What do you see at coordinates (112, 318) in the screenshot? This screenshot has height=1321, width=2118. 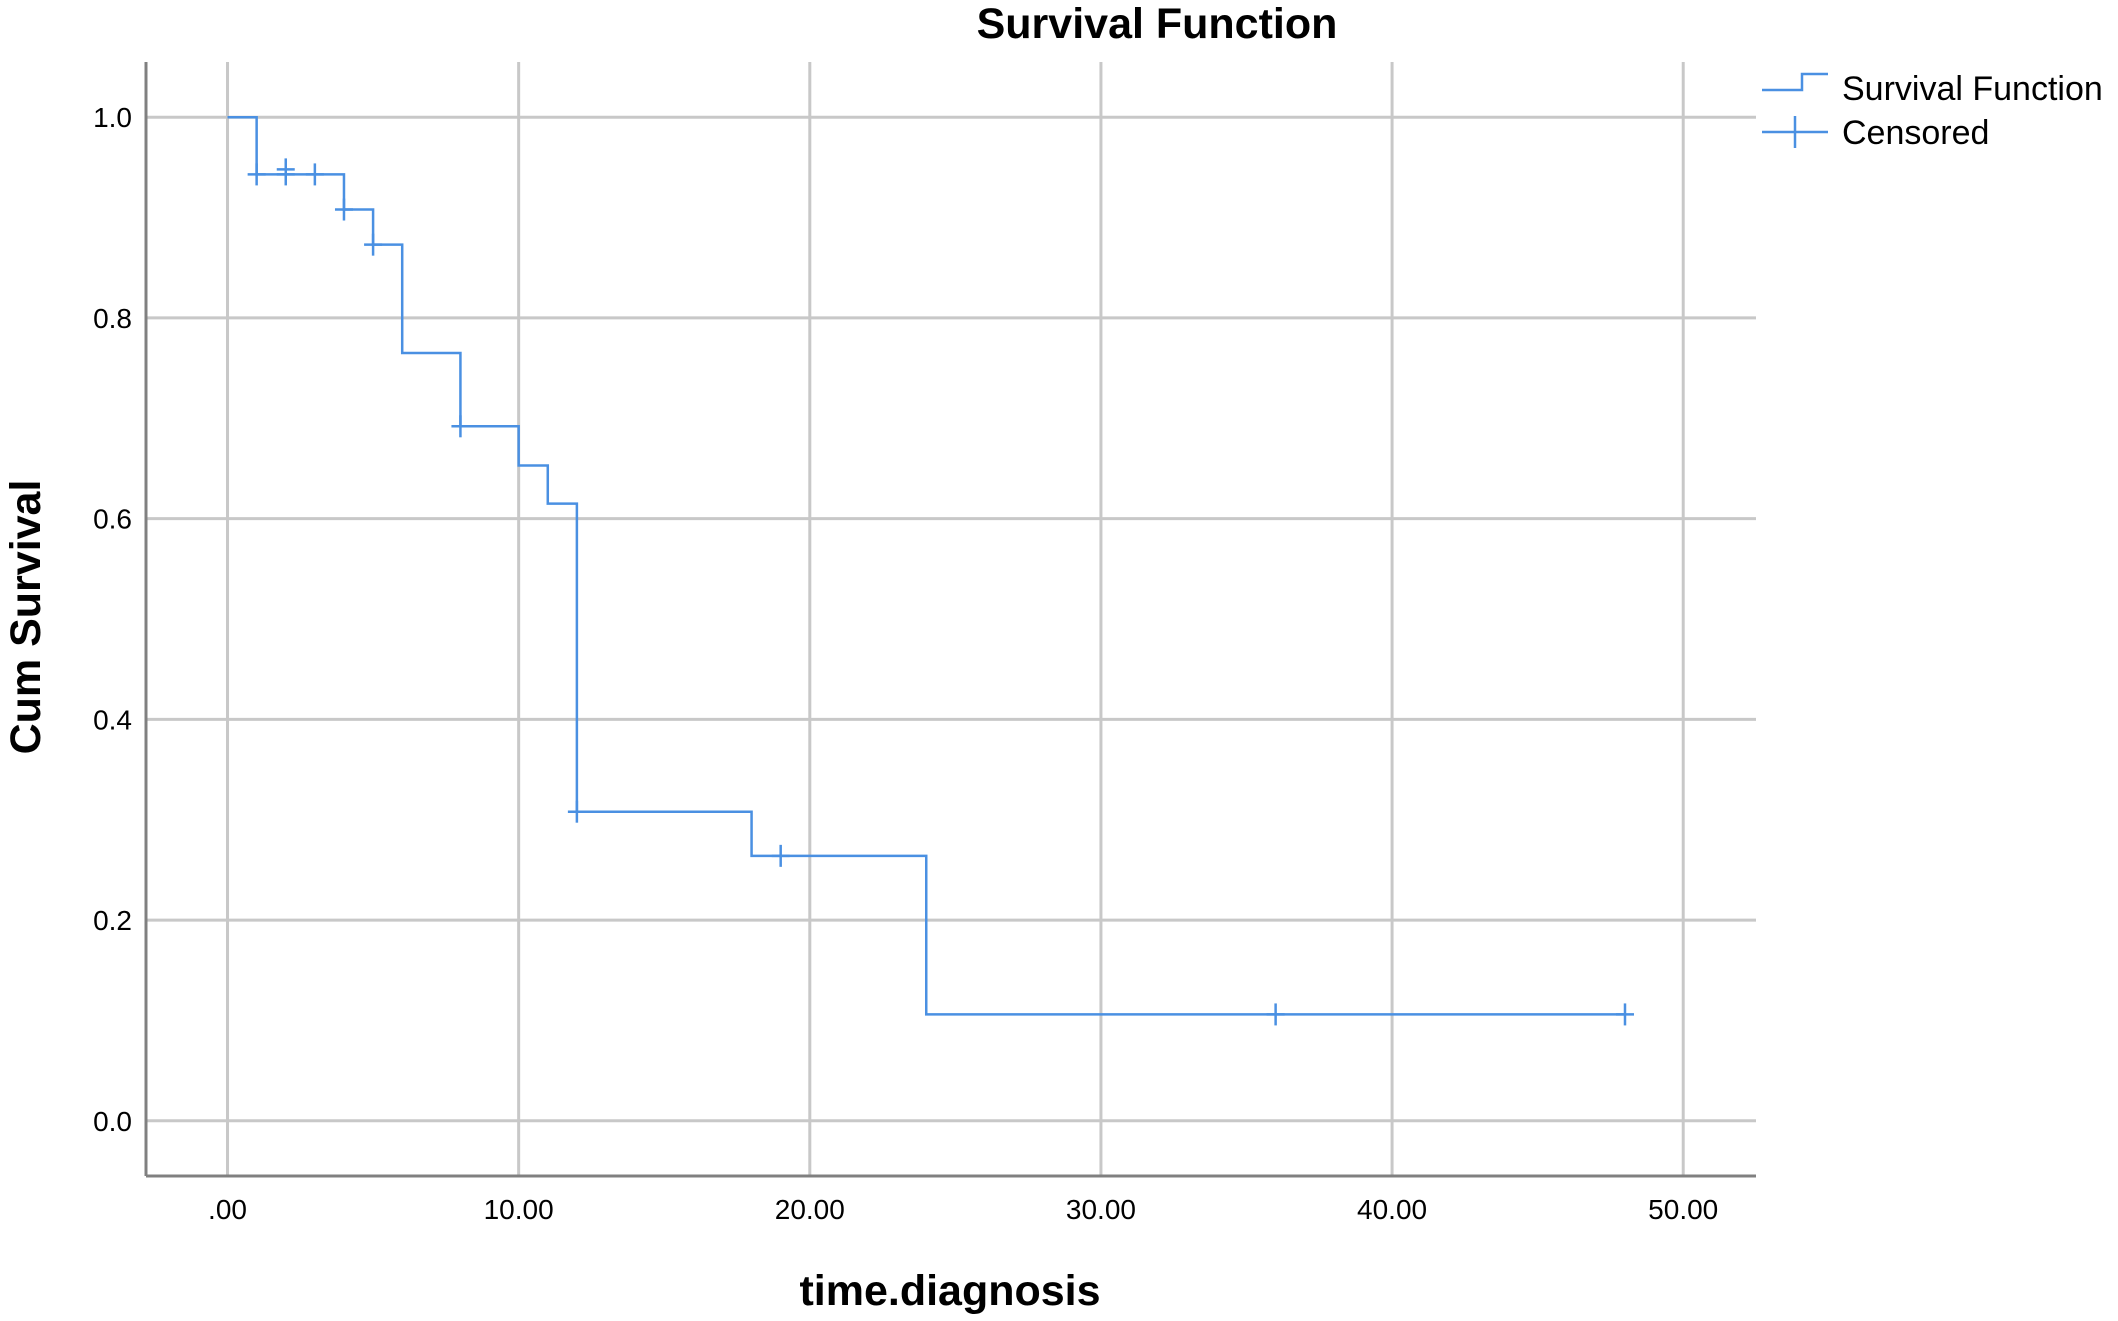 I see `y-tick-label: 0.8` at bounding box center [112, 318].